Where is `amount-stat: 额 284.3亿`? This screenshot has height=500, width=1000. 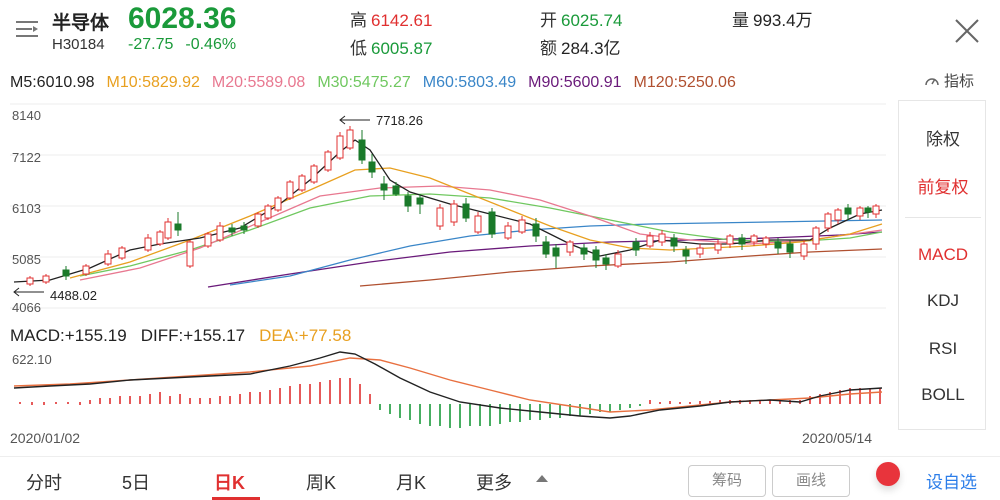
amount-stat: 额 284.3亿 is located at coordinates (580, 46).